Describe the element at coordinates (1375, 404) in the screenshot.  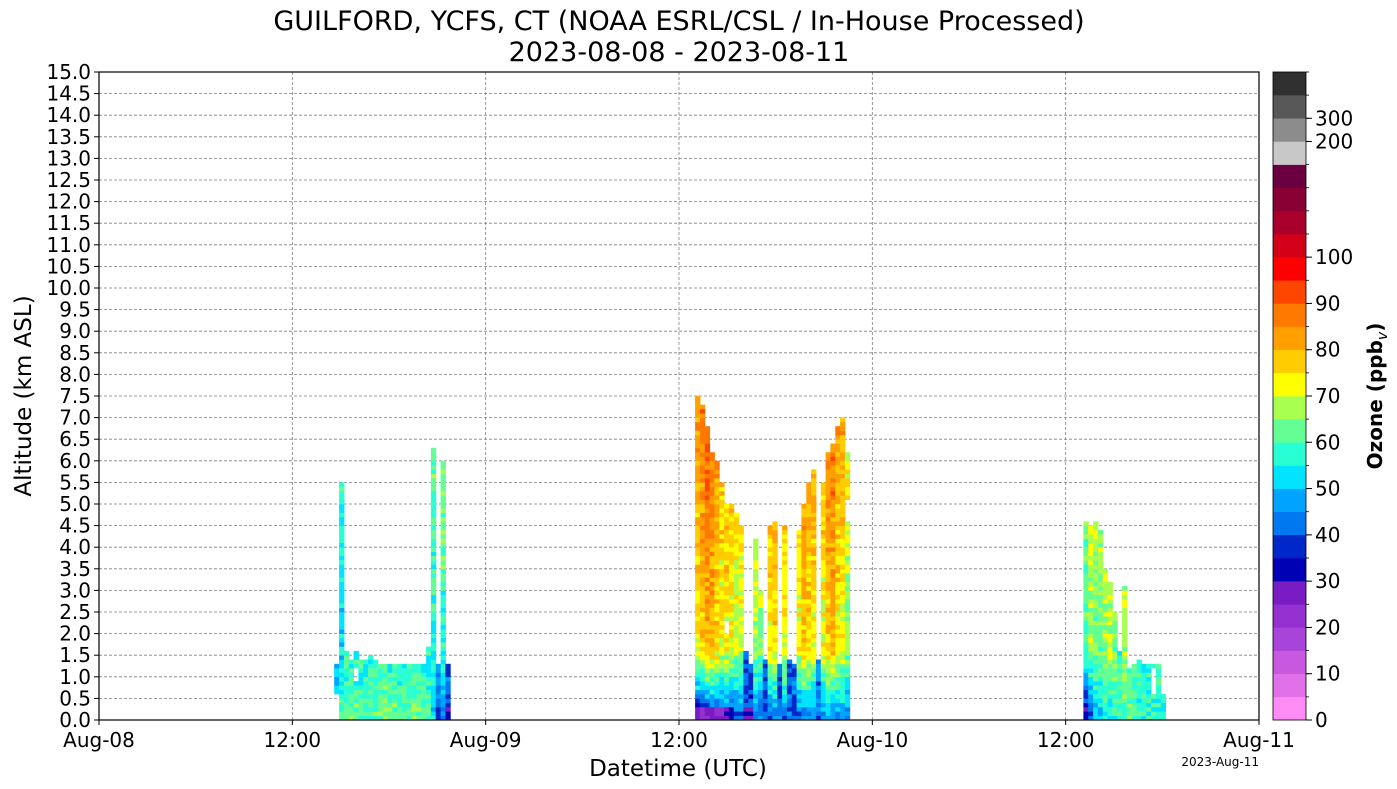
I see `colorbar-label-text: Ozone (ppb` at that location.